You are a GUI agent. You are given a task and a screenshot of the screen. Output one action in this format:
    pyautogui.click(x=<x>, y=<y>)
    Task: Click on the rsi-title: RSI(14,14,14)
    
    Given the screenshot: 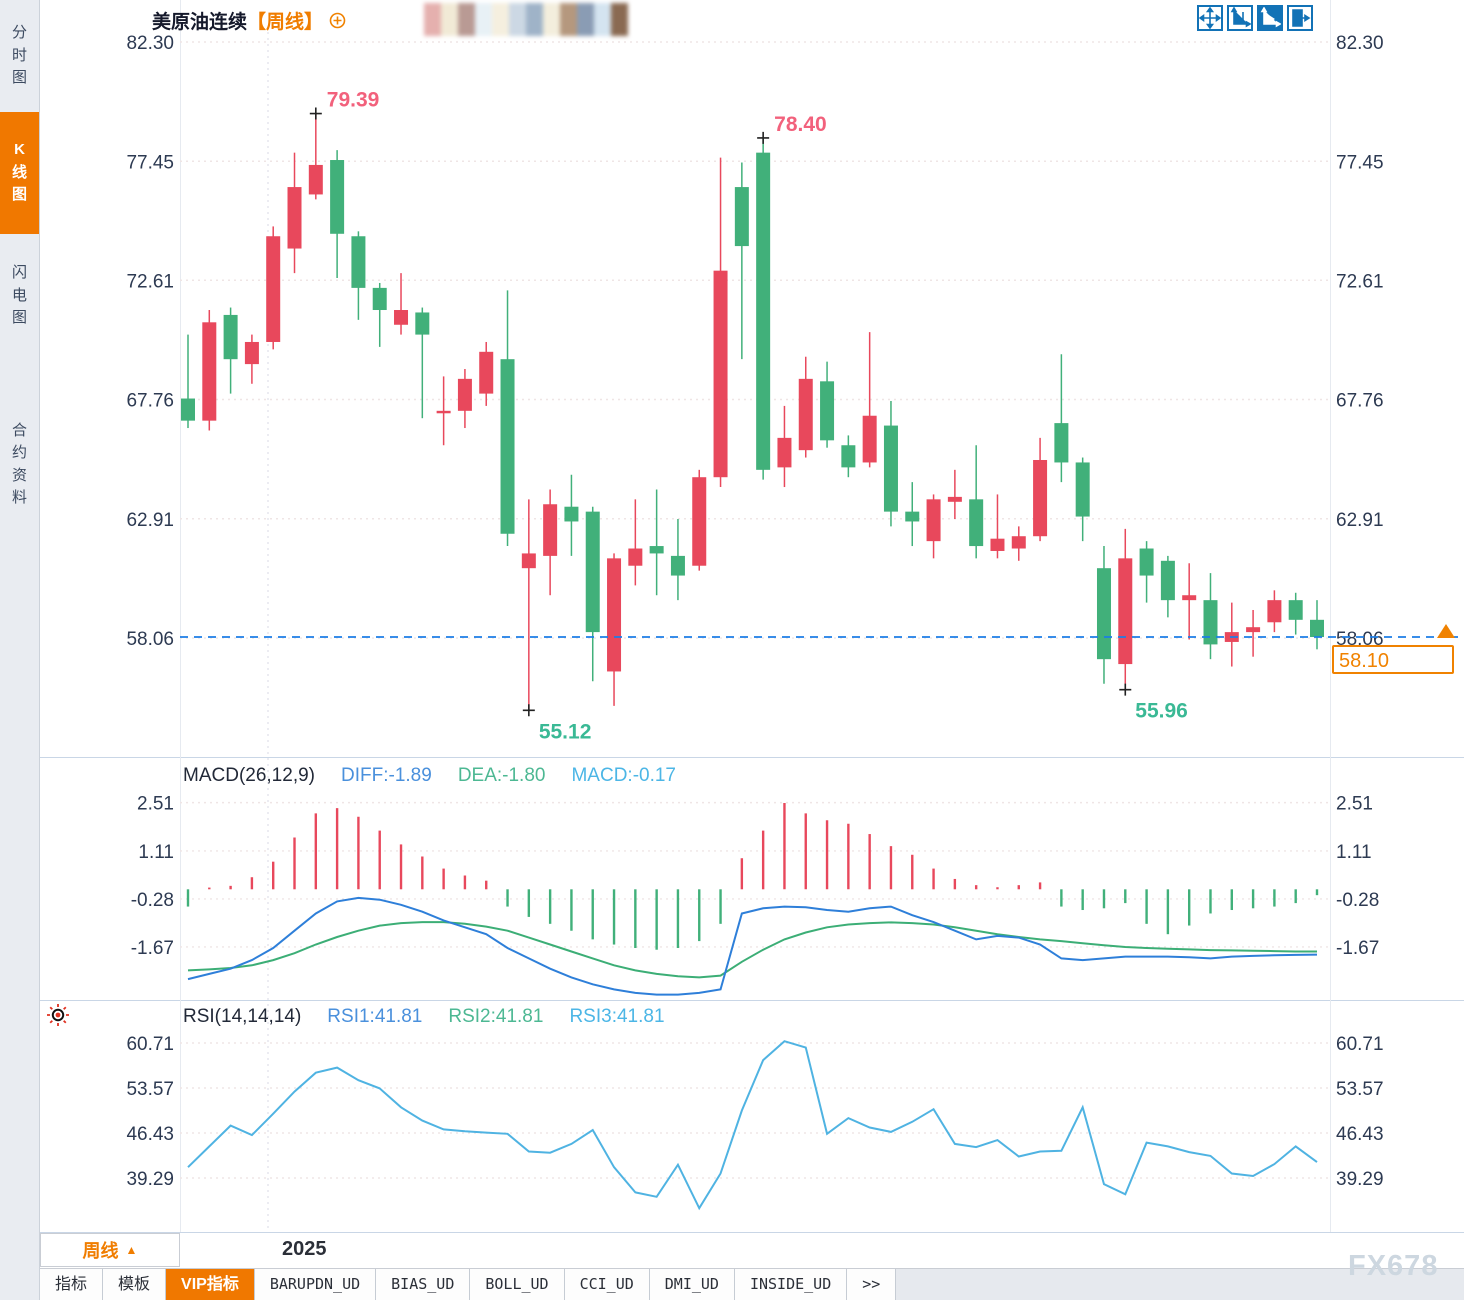 What is the action you would take?
    pyautogui.click(x=242, y=1016)
    